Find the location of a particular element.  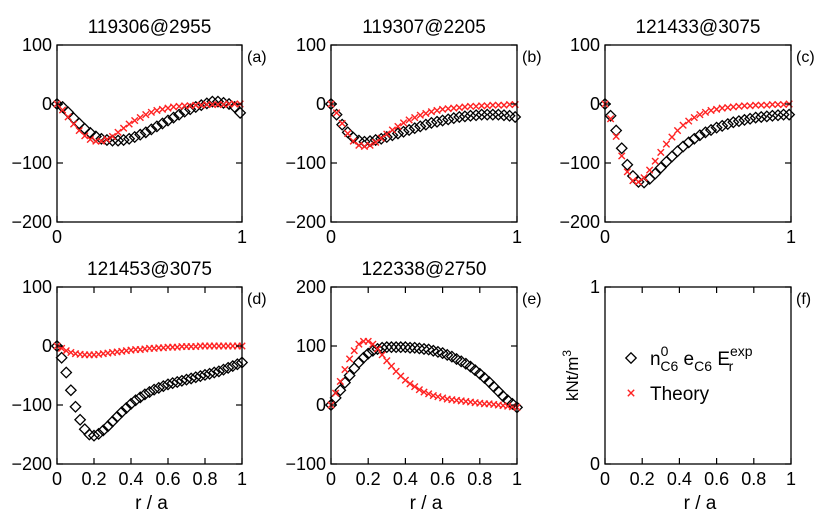

x-tick-label: 0 is located at coordinates (605, 479).